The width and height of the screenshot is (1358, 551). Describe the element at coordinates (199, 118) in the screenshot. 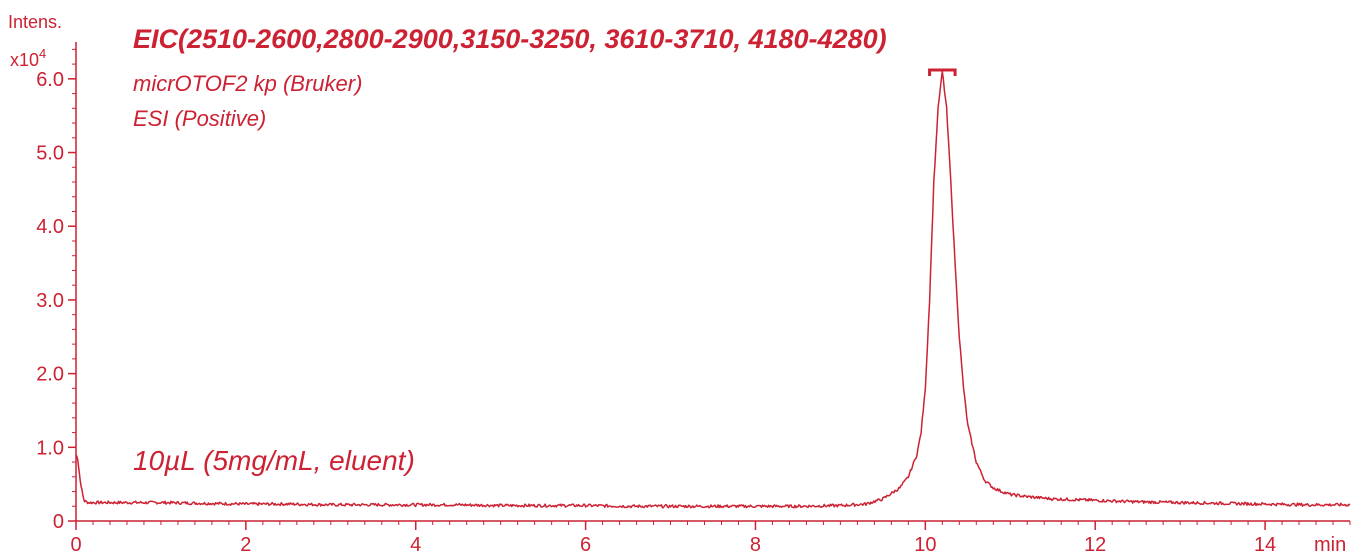

I see `ionization-annotation: ESI (Positive)` at that location.